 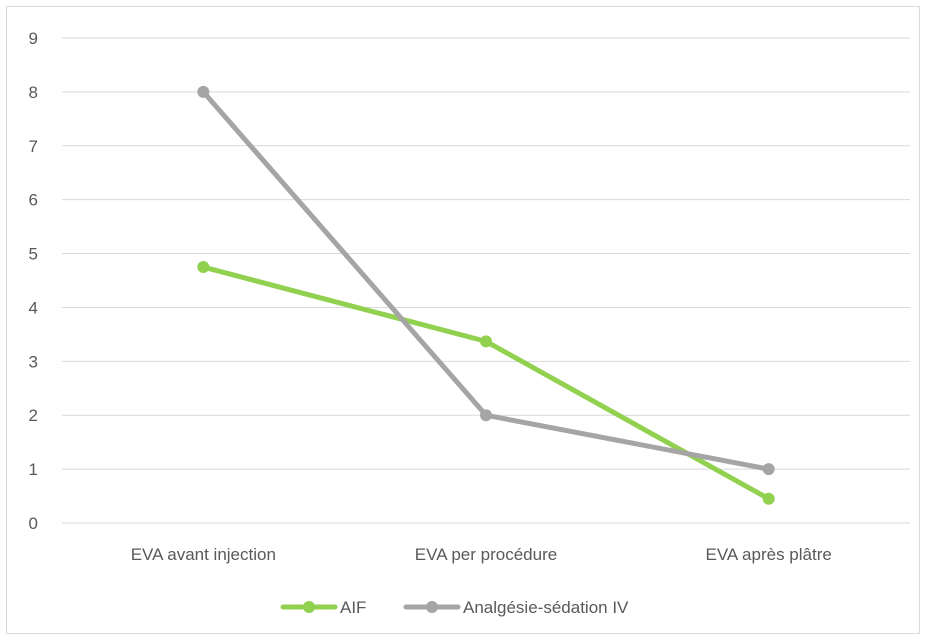 I want to click on y-tick-label-1: 1, so click(x=33, y=469).